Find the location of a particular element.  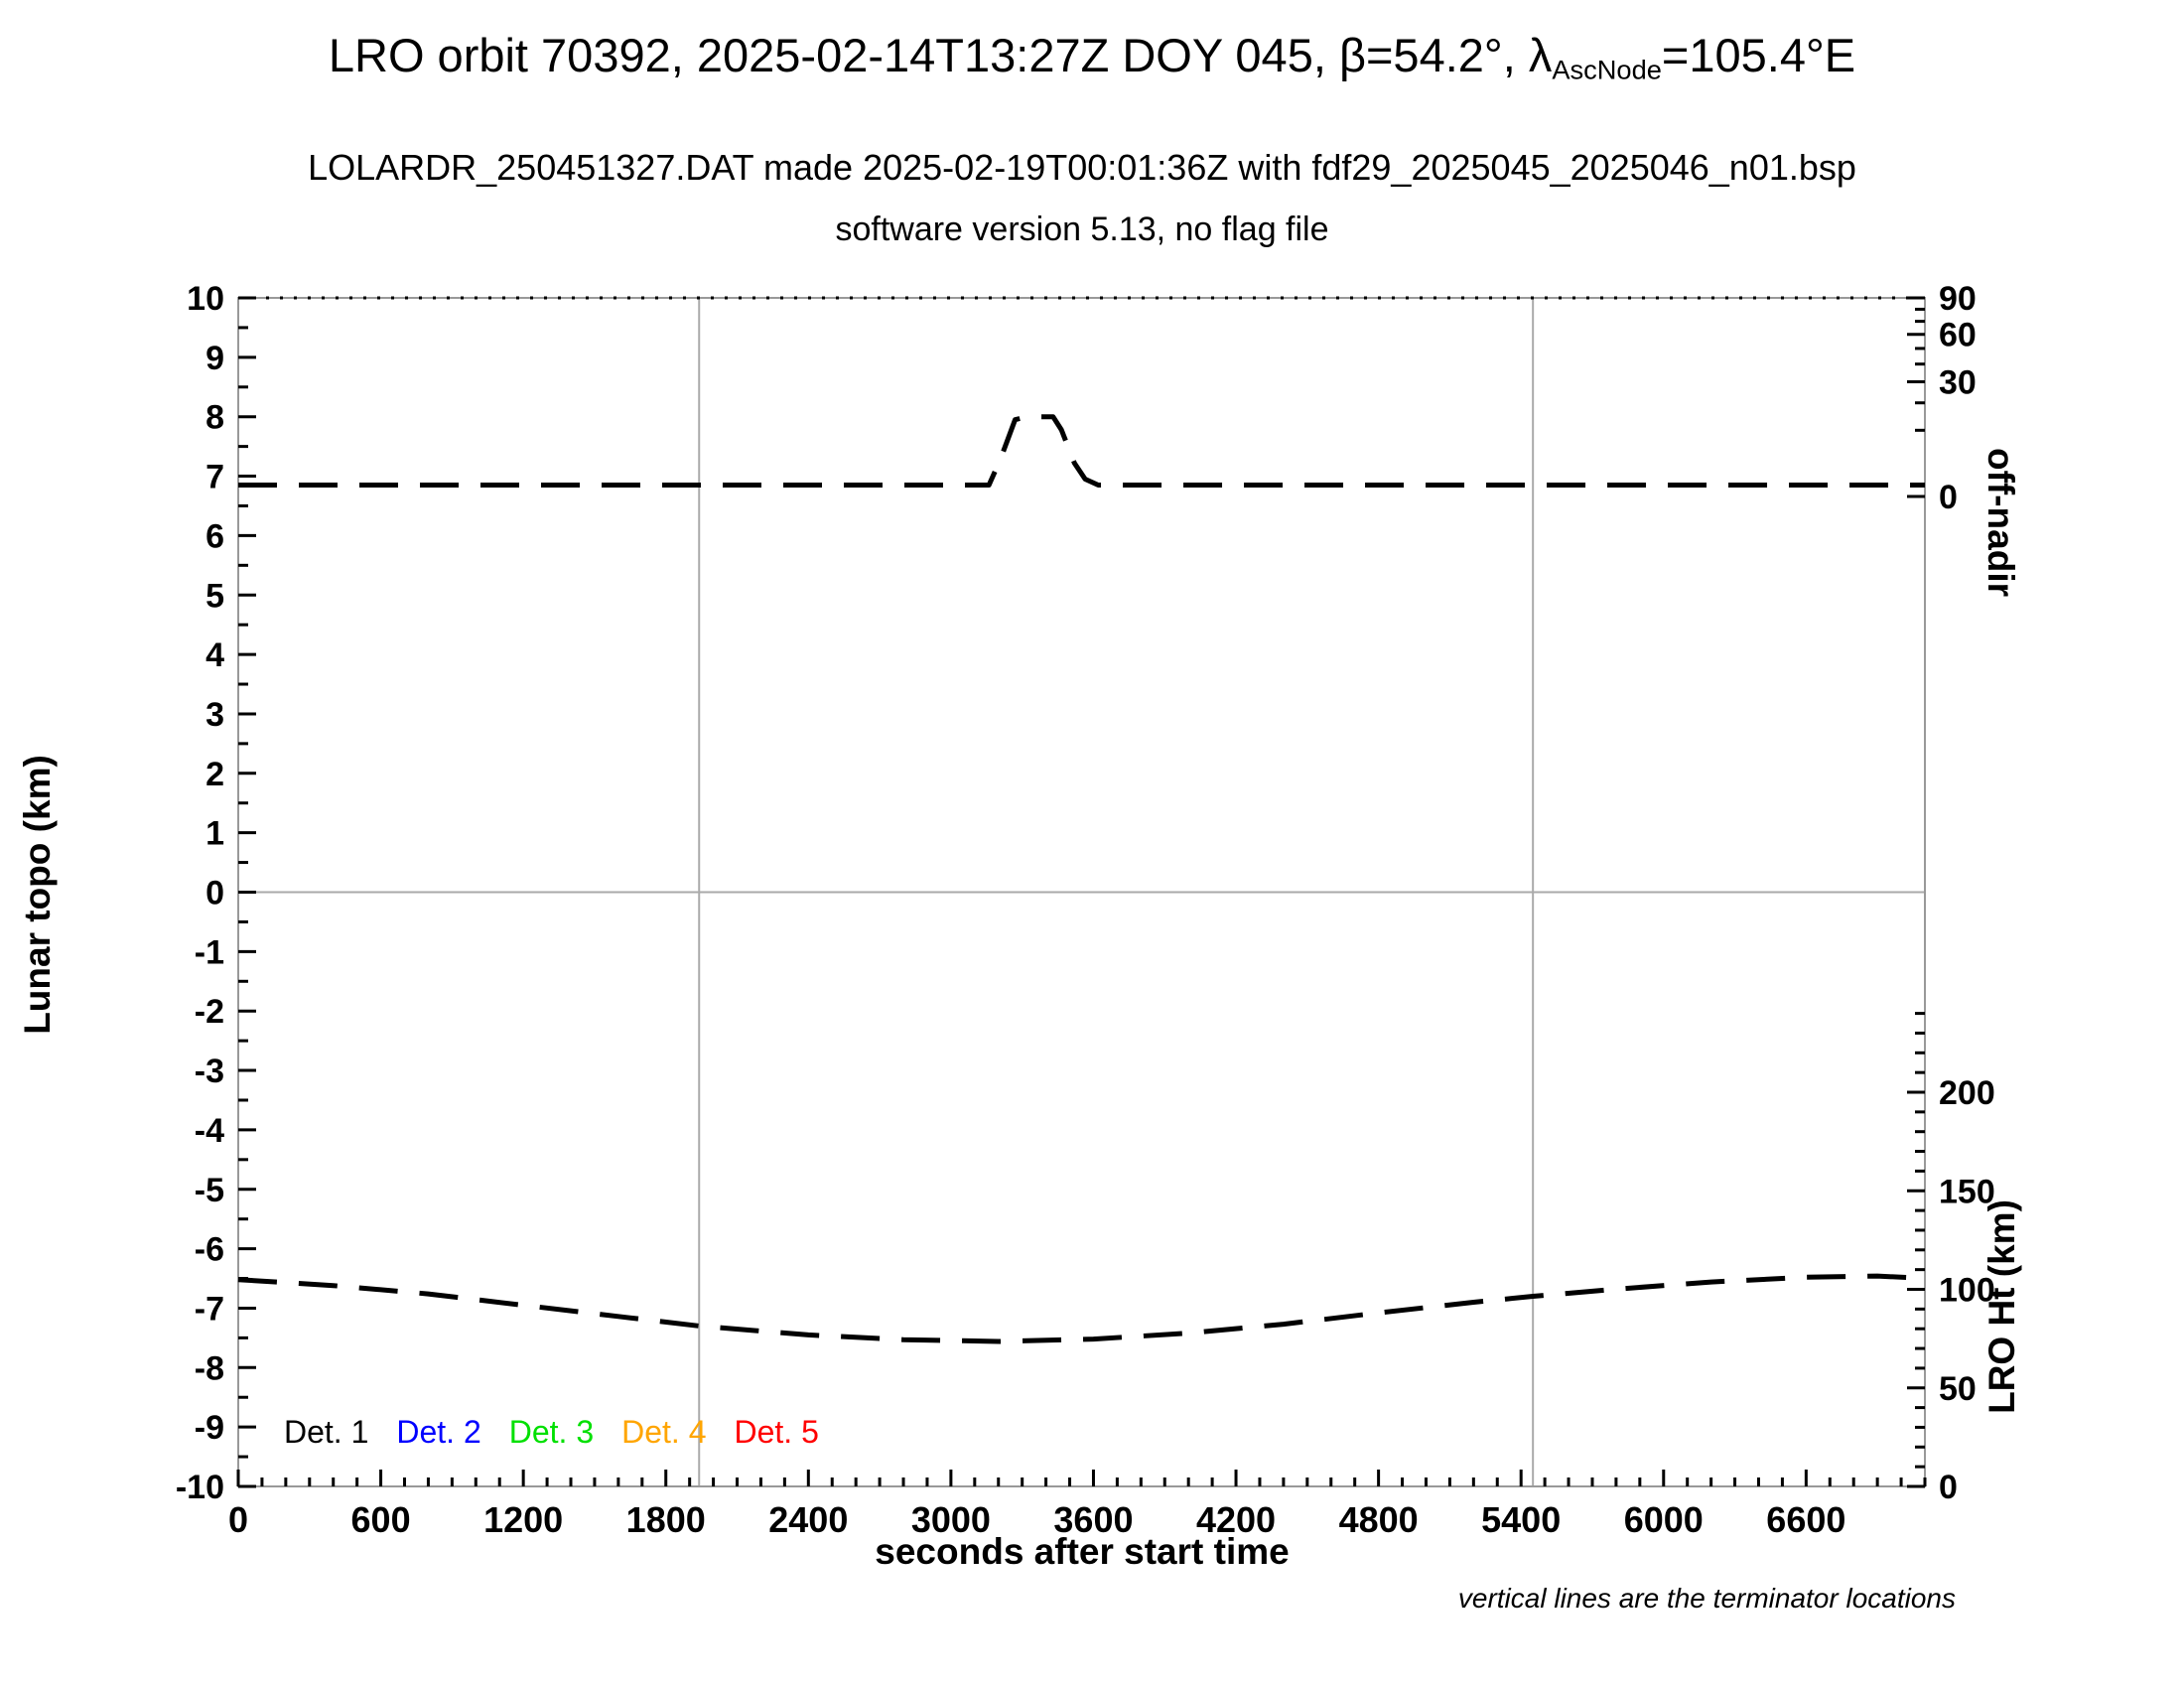

y-left-tick-label: 2 is located at coordinates (214, 774).